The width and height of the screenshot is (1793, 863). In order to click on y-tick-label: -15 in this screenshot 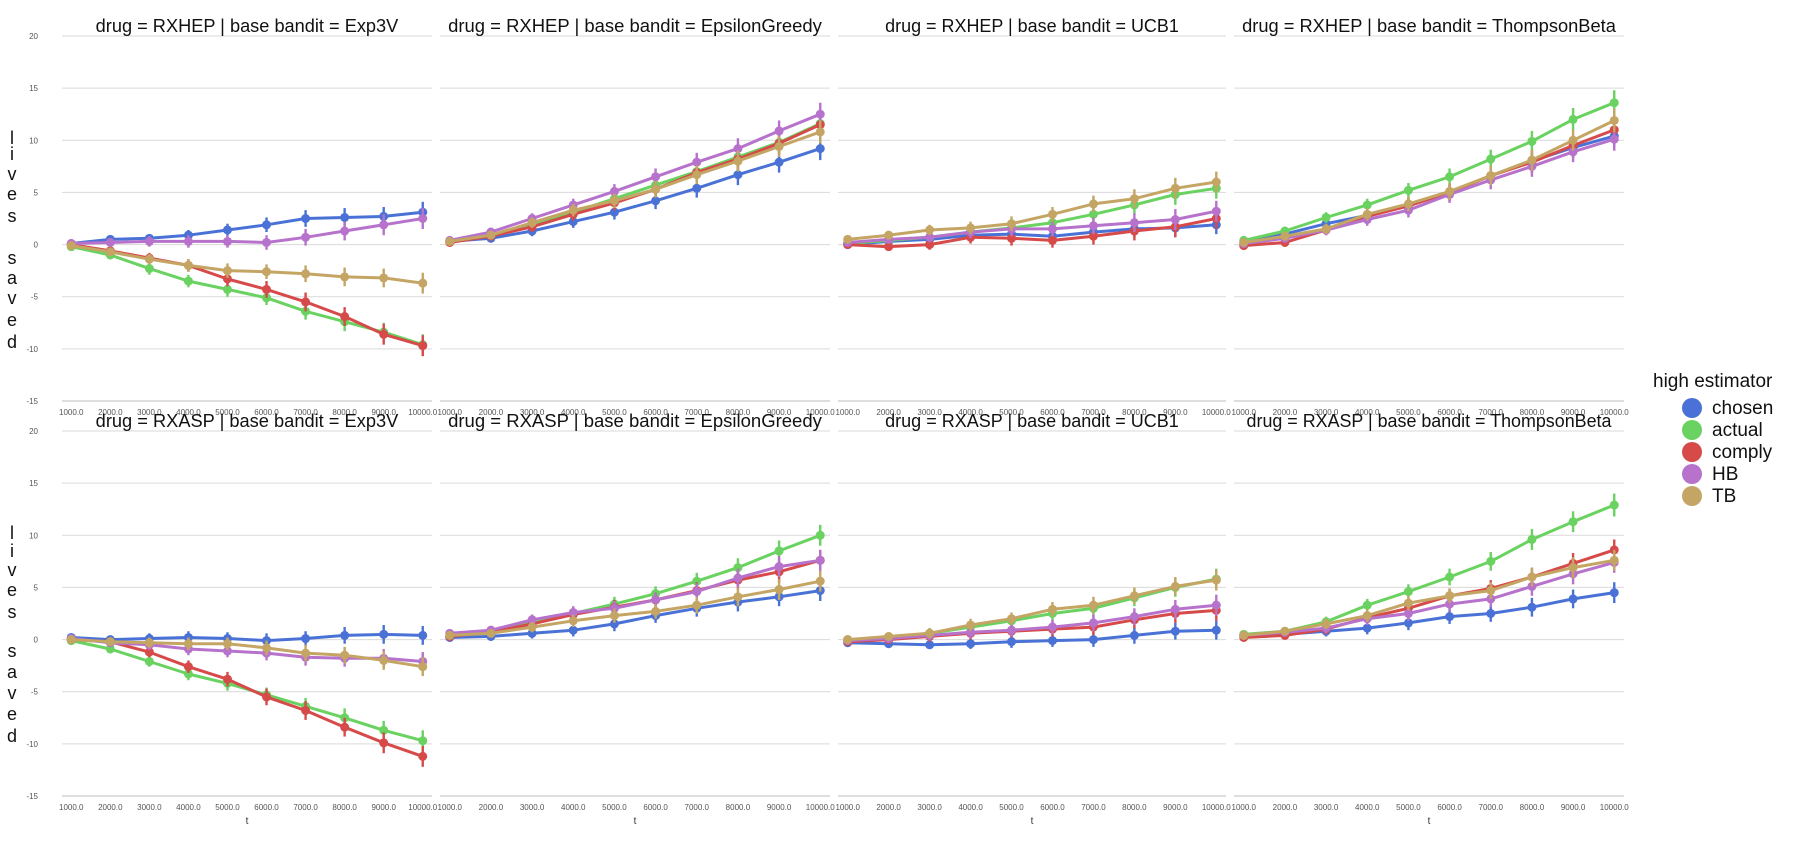, I will do `click(32, 401)`.